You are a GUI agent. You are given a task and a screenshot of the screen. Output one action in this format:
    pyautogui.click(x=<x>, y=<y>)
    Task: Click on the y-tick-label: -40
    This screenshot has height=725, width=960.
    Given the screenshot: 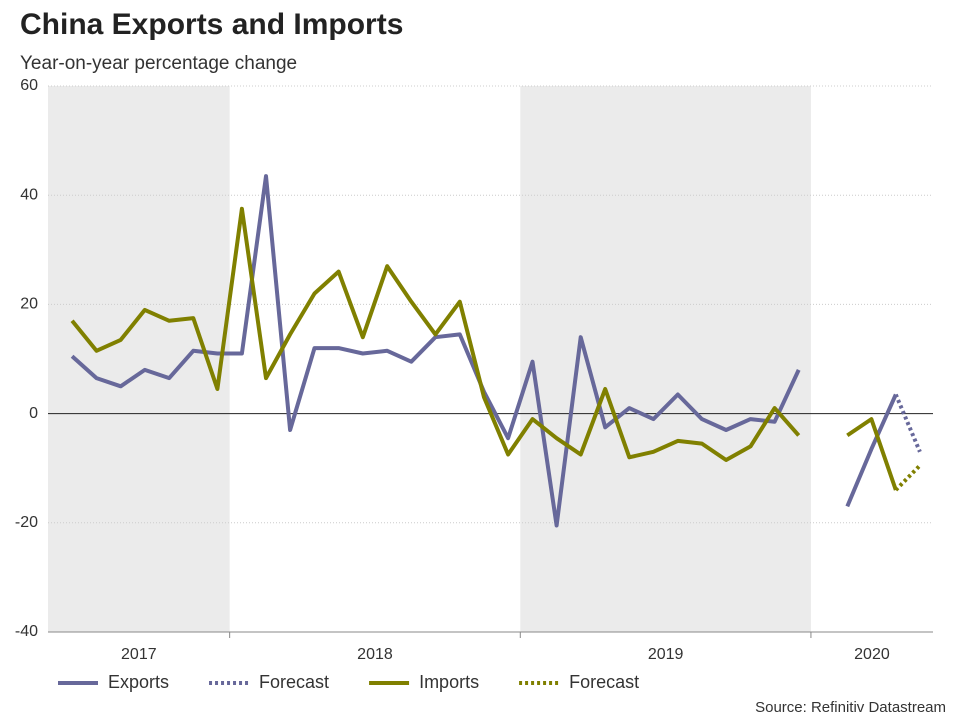 What is the action you would take?
    pyautogui.click(x=26, y=631)
    